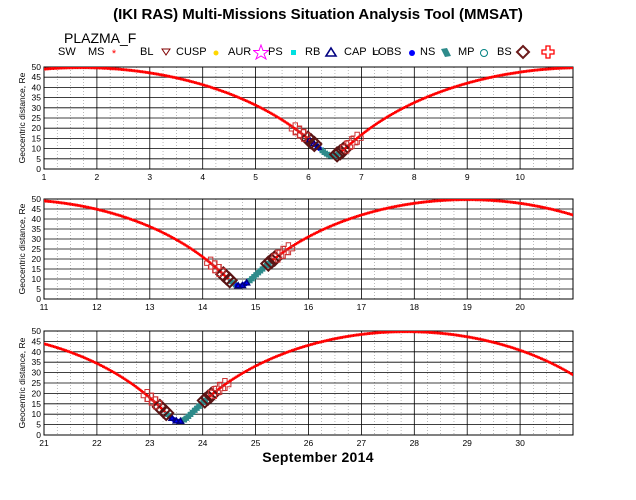  I want to click on x-tick-label: 30, so click(520, 443).